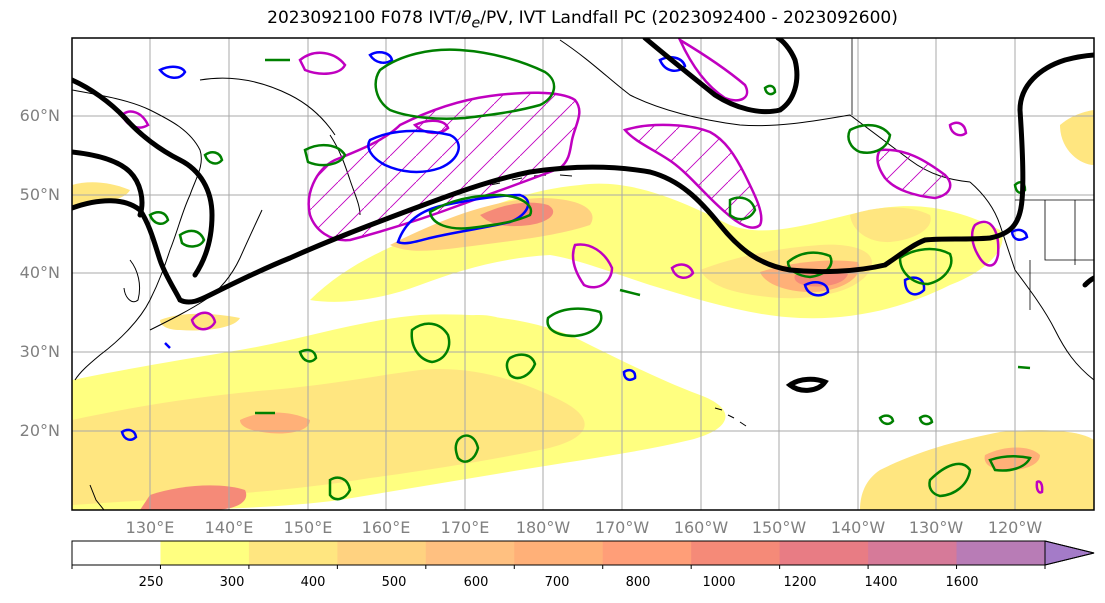  Describe the element at coordinates (151, 582) in the screenshot. I see `colorbar-label-250: 250` at that location.